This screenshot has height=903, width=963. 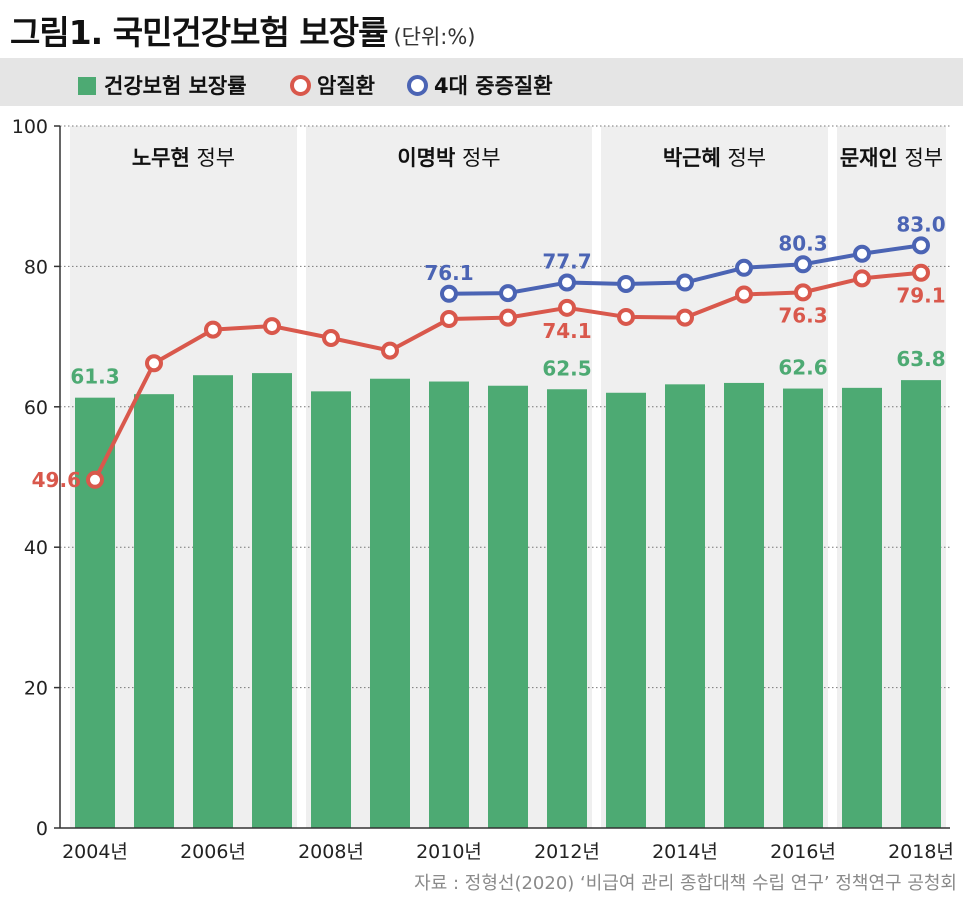 What do you see at coordinates (87, 86) in the screenshot?
I see `legend-bar-swatch` at bounding box center [87, 86].